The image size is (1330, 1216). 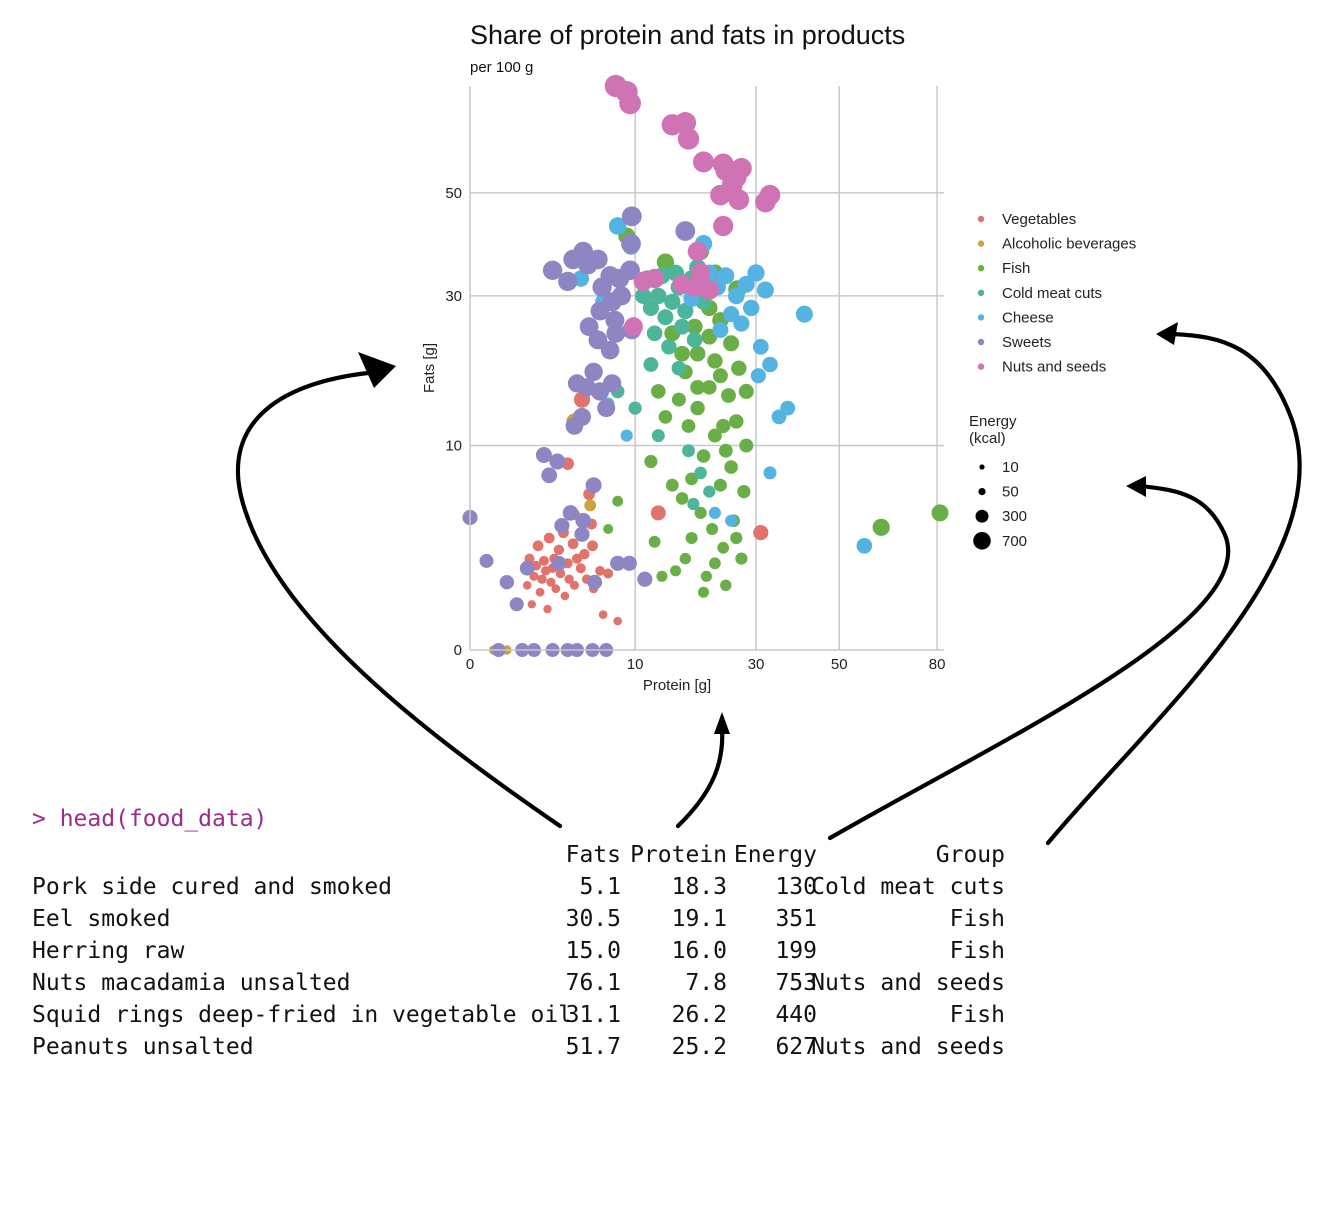 What do you see at coordinates (998, 481) in the screenshot?
I see `size-legend: Energy(kcal) 10 50 300 700` at bounding box center [998, 481].